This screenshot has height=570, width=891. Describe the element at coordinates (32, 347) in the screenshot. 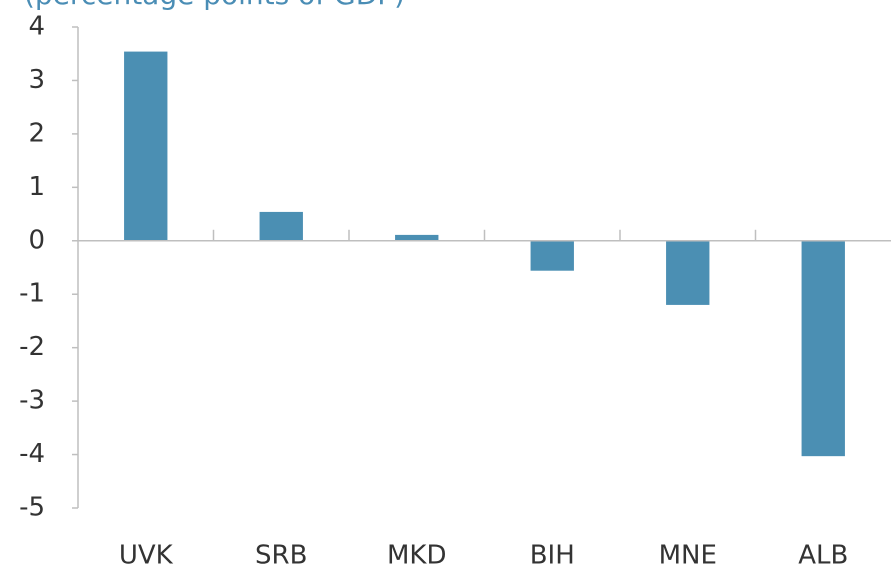

I see `y-tick-label: -2` at that location.